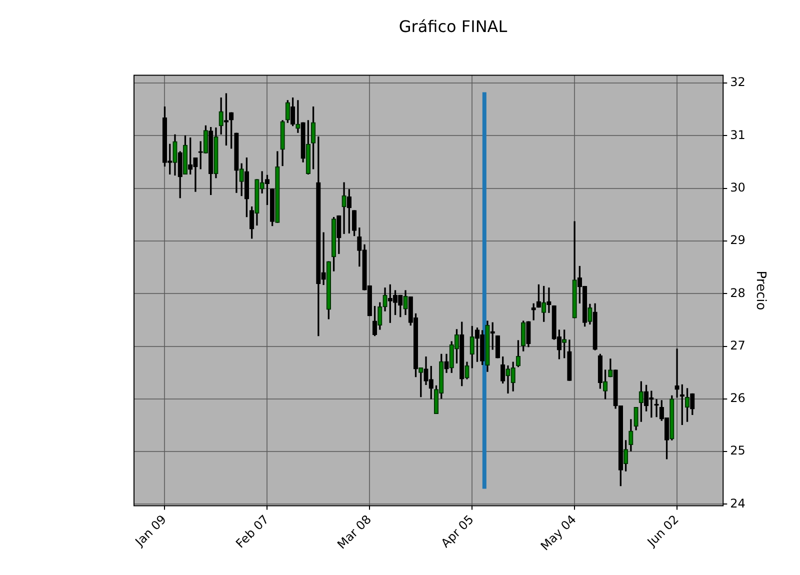  I want to click on x-tick-label: Apr 05, so click(457, 531).